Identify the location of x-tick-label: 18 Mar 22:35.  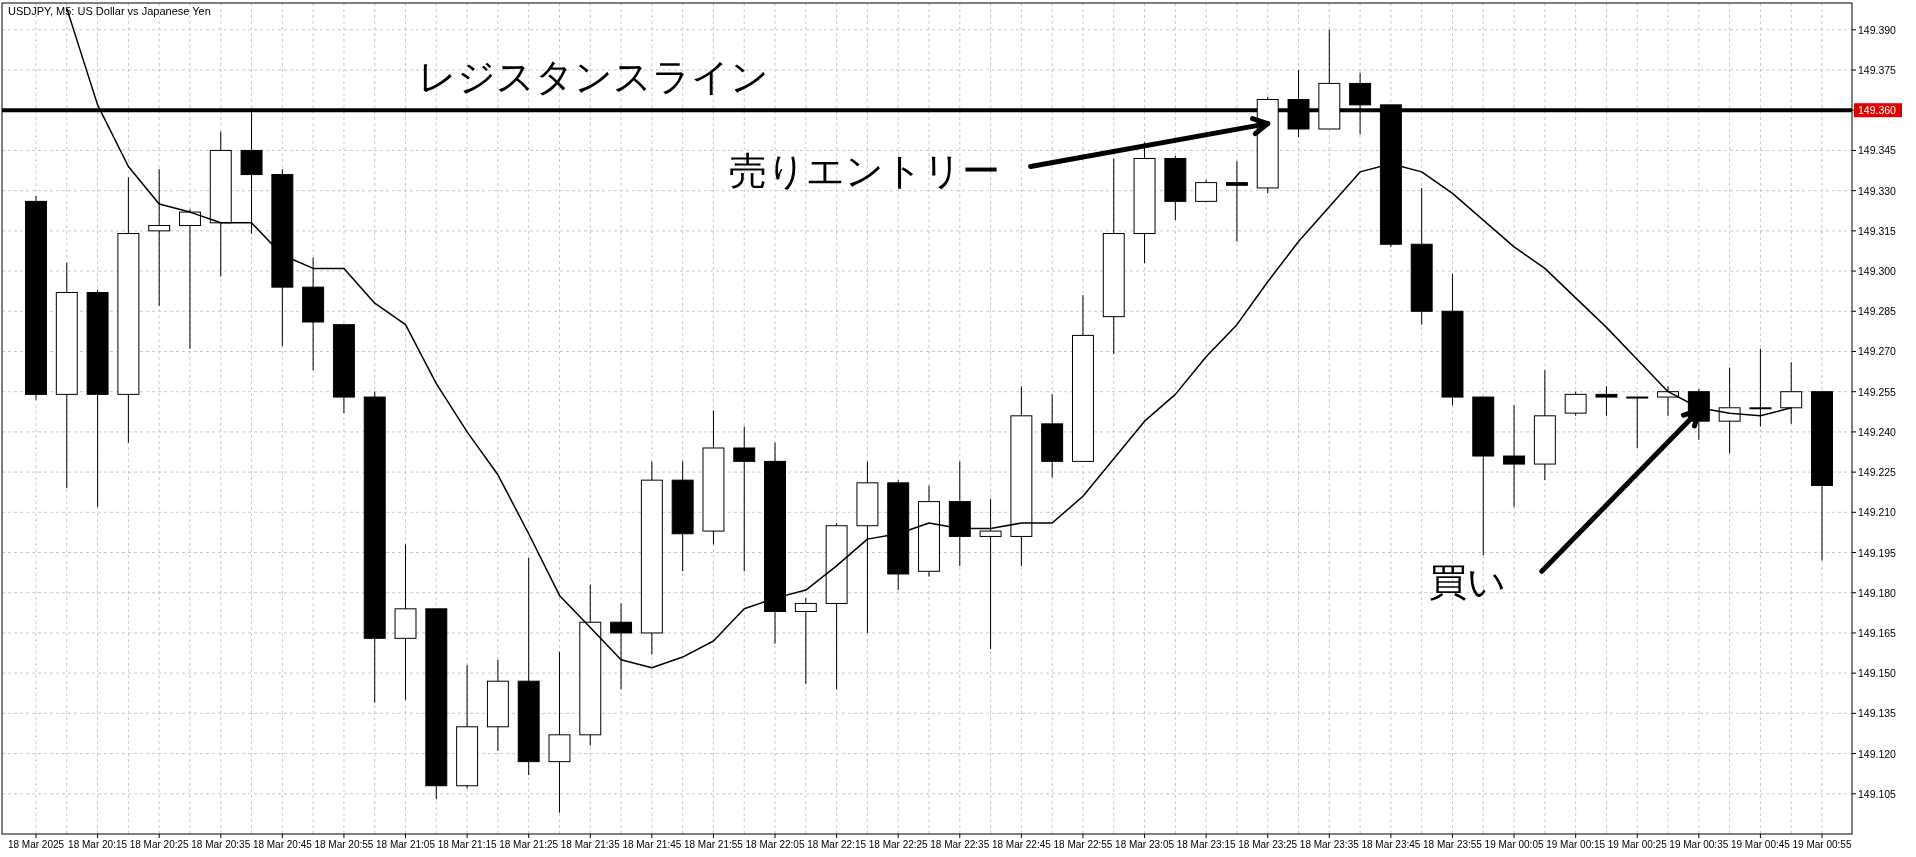
(960, 844).